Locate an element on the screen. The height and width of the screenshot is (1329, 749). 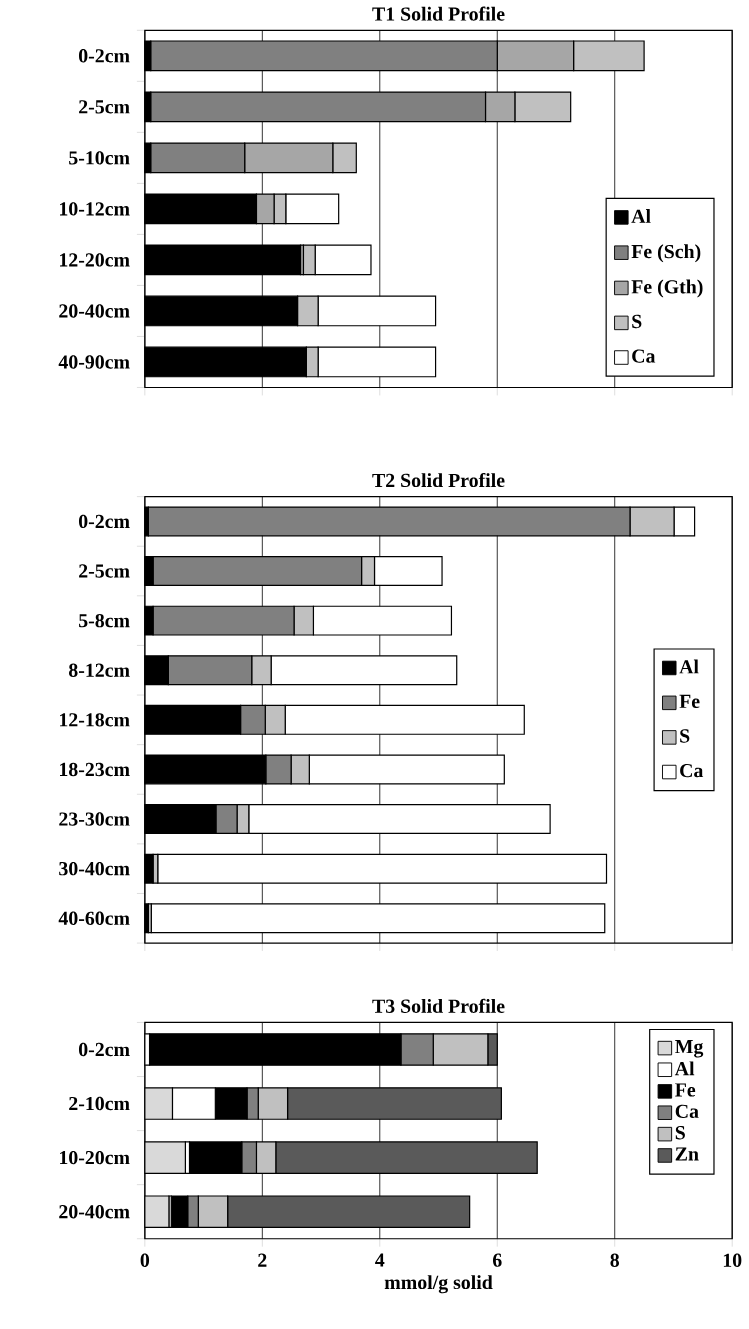
chart-title: T2 Solid Profile is located at coordinates (438, 480).